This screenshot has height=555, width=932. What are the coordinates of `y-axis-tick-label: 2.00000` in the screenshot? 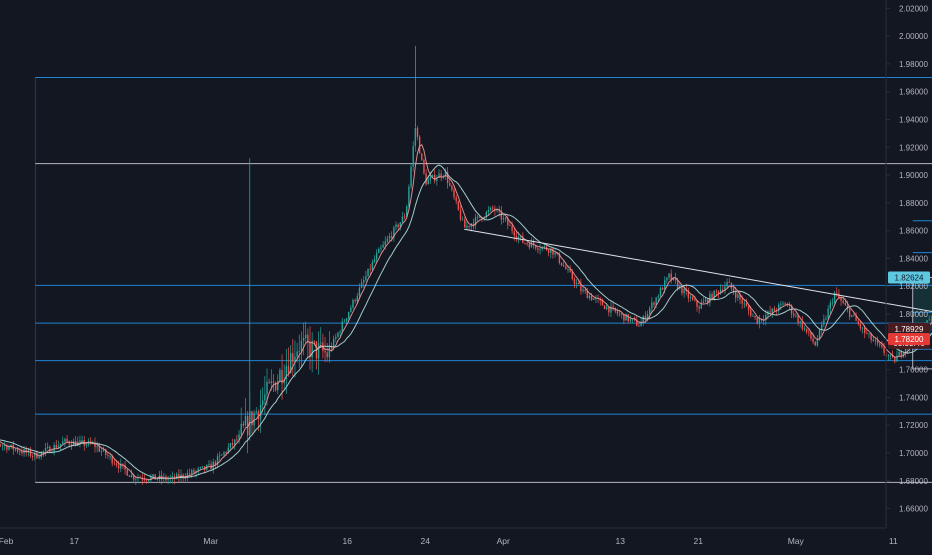 It's located at (913, 36).